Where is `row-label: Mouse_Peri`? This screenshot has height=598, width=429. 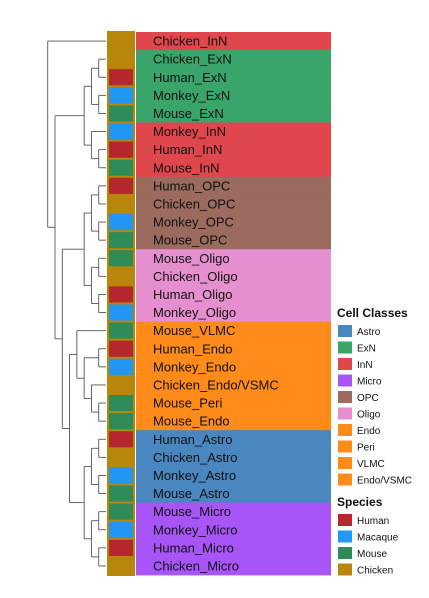 row-label: Mouse_Peri is located at coordinates (187, 403).